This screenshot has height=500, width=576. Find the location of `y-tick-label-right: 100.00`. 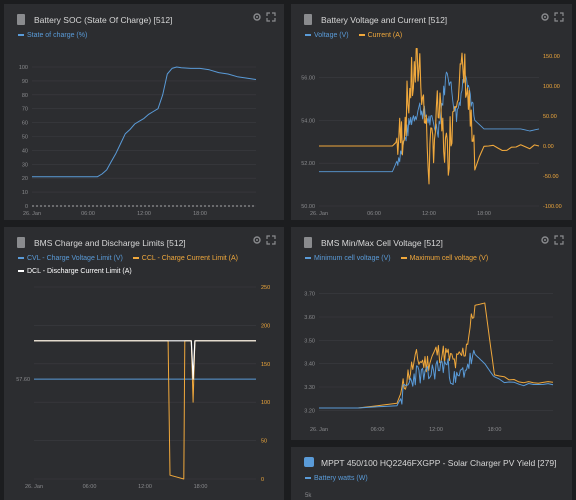

y-tick-label-right: 100.00 is located at coordinates (551, 87).